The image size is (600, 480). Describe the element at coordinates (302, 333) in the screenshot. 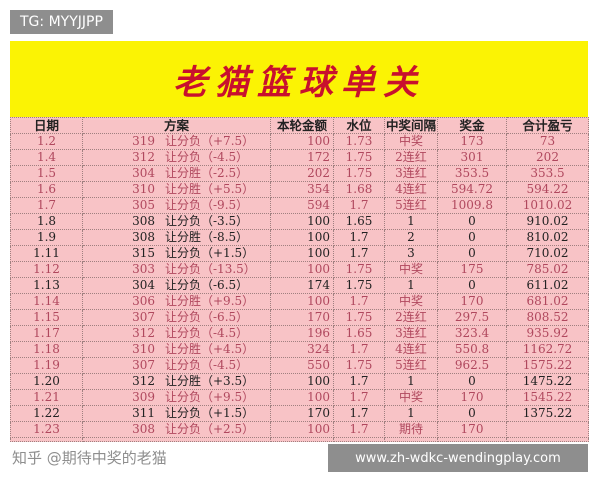

I see `cell-amount: 196` at that location.